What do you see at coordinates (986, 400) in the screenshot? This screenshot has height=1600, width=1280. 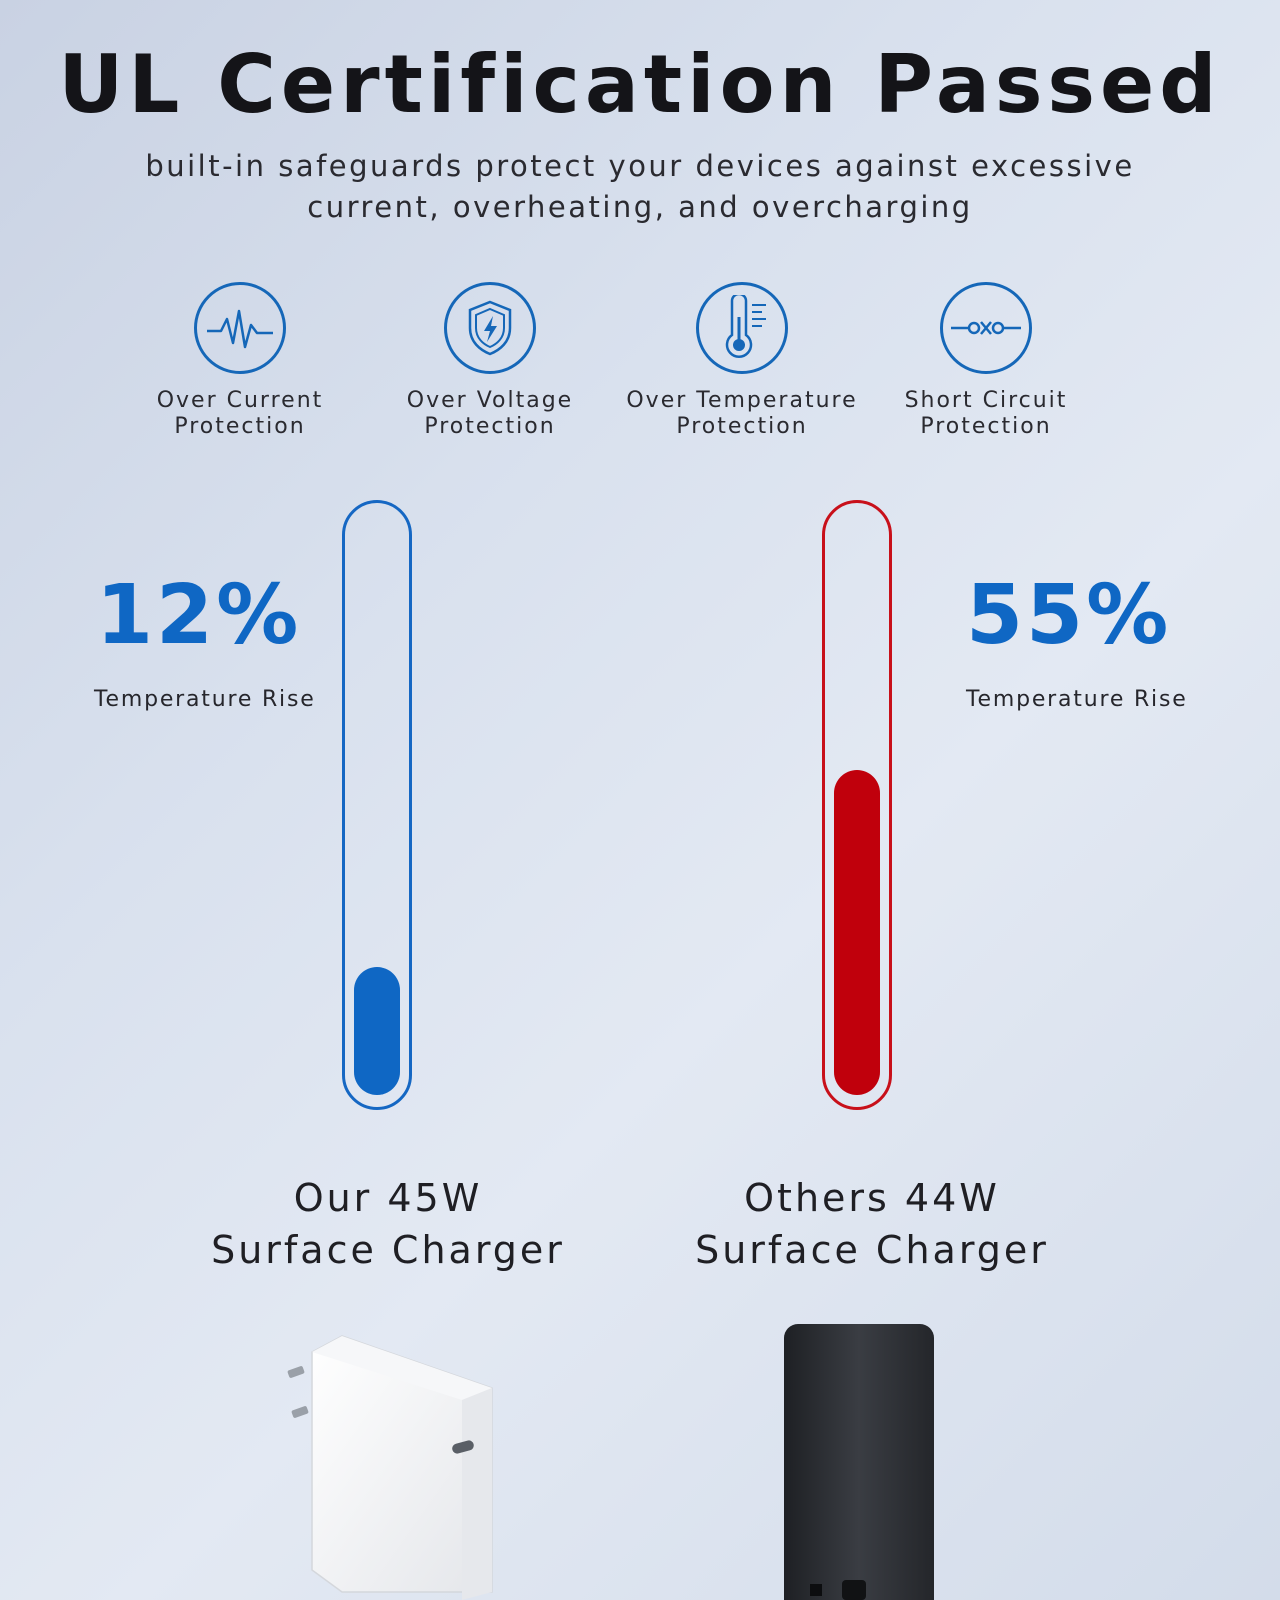 I see `feature-label-line1: Short Circuit` at bounding box center [986, 400].